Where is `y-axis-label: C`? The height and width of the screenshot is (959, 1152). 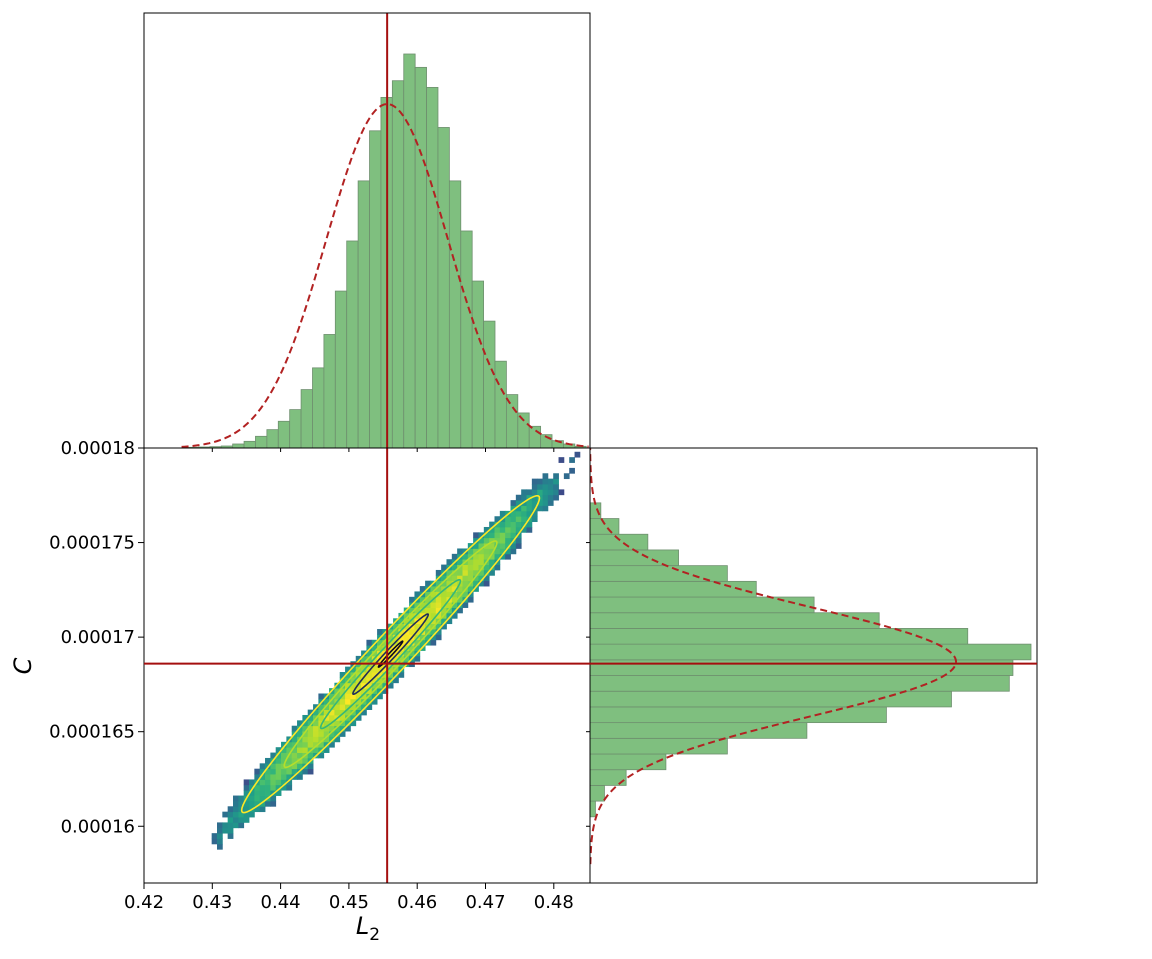 y-axis-label: C is located at coordinates (23, 665).